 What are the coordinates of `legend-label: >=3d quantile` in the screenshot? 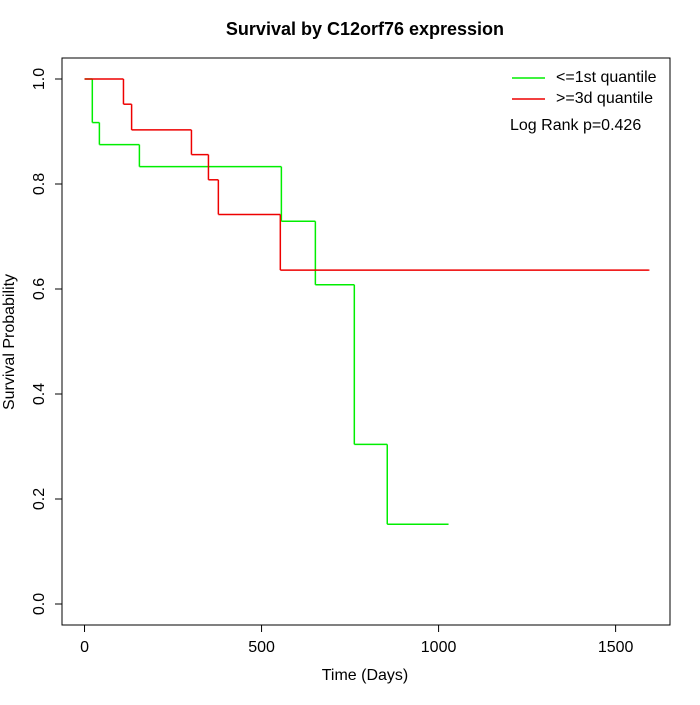 It's located at (604, 98).